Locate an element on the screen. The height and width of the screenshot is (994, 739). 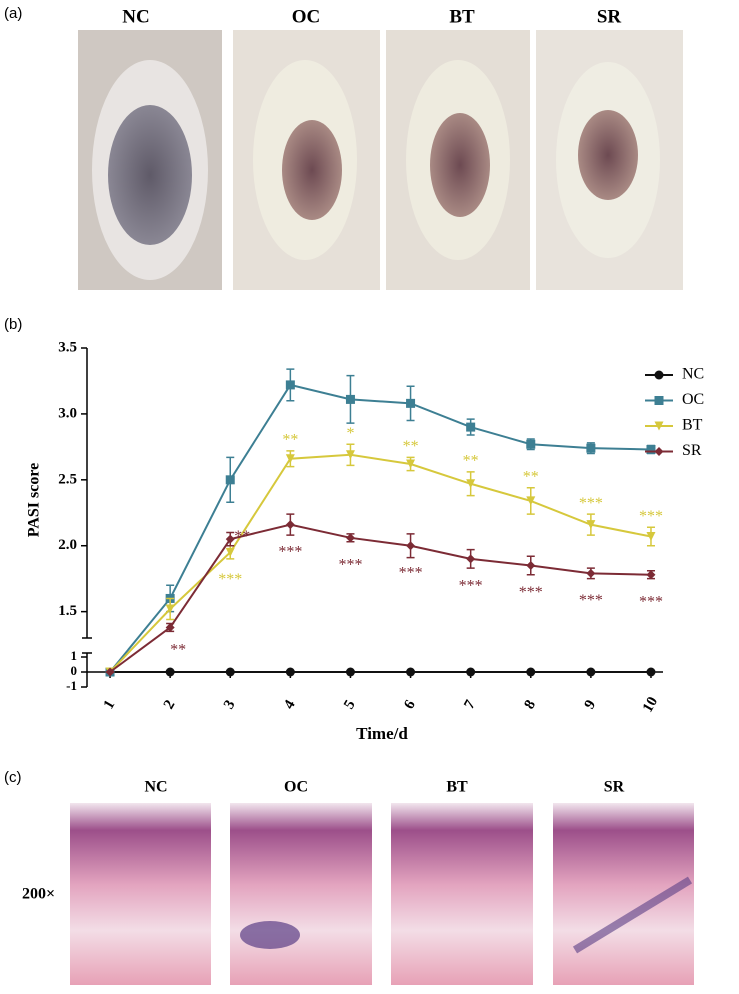
y-tick-label: 2.5 is located at coordinates (67, 479).